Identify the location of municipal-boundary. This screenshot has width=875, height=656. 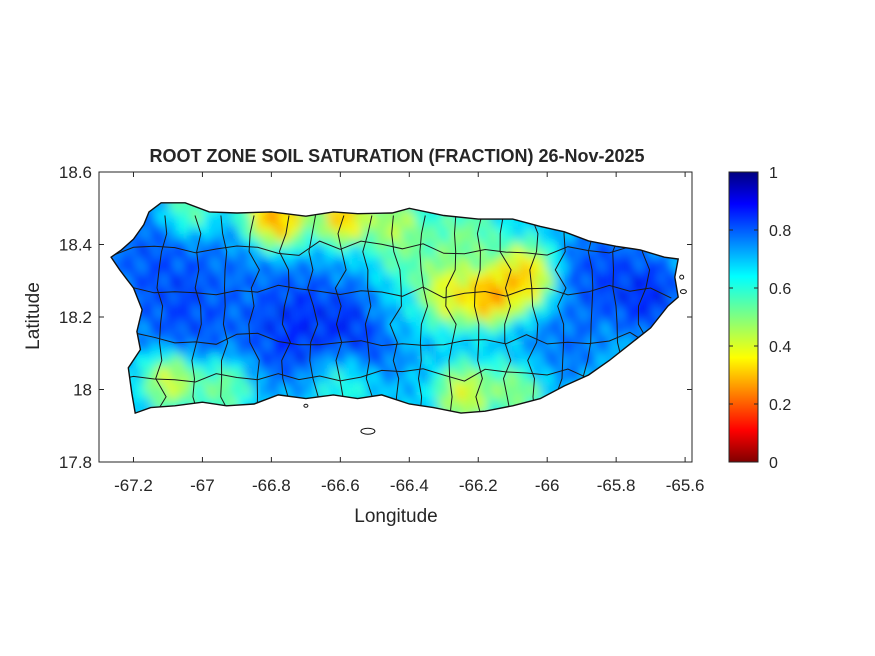
(225, 314).